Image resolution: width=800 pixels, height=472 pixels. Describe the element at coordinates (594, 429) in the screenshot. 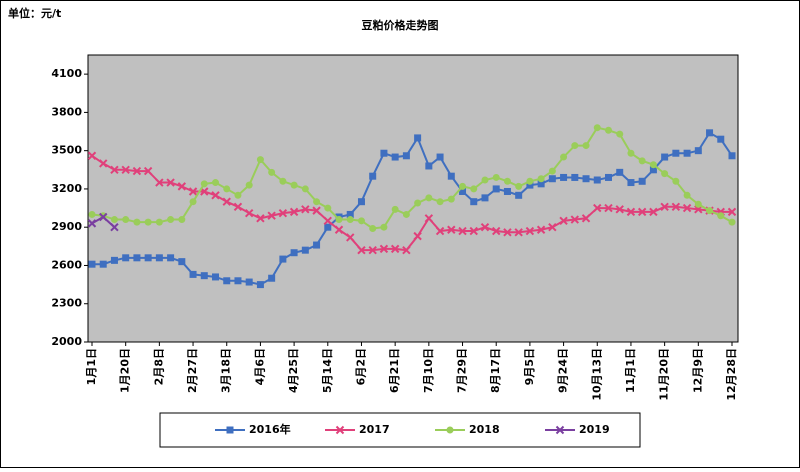

I see `legend-label: 2019` at that location.